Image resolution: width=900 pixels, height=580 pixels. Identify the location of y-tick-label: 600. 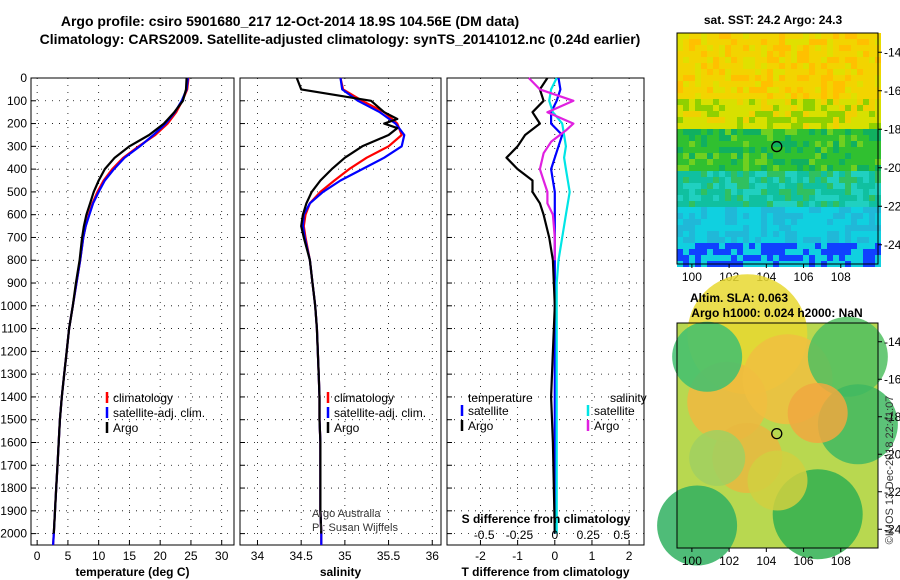
(17, 215).